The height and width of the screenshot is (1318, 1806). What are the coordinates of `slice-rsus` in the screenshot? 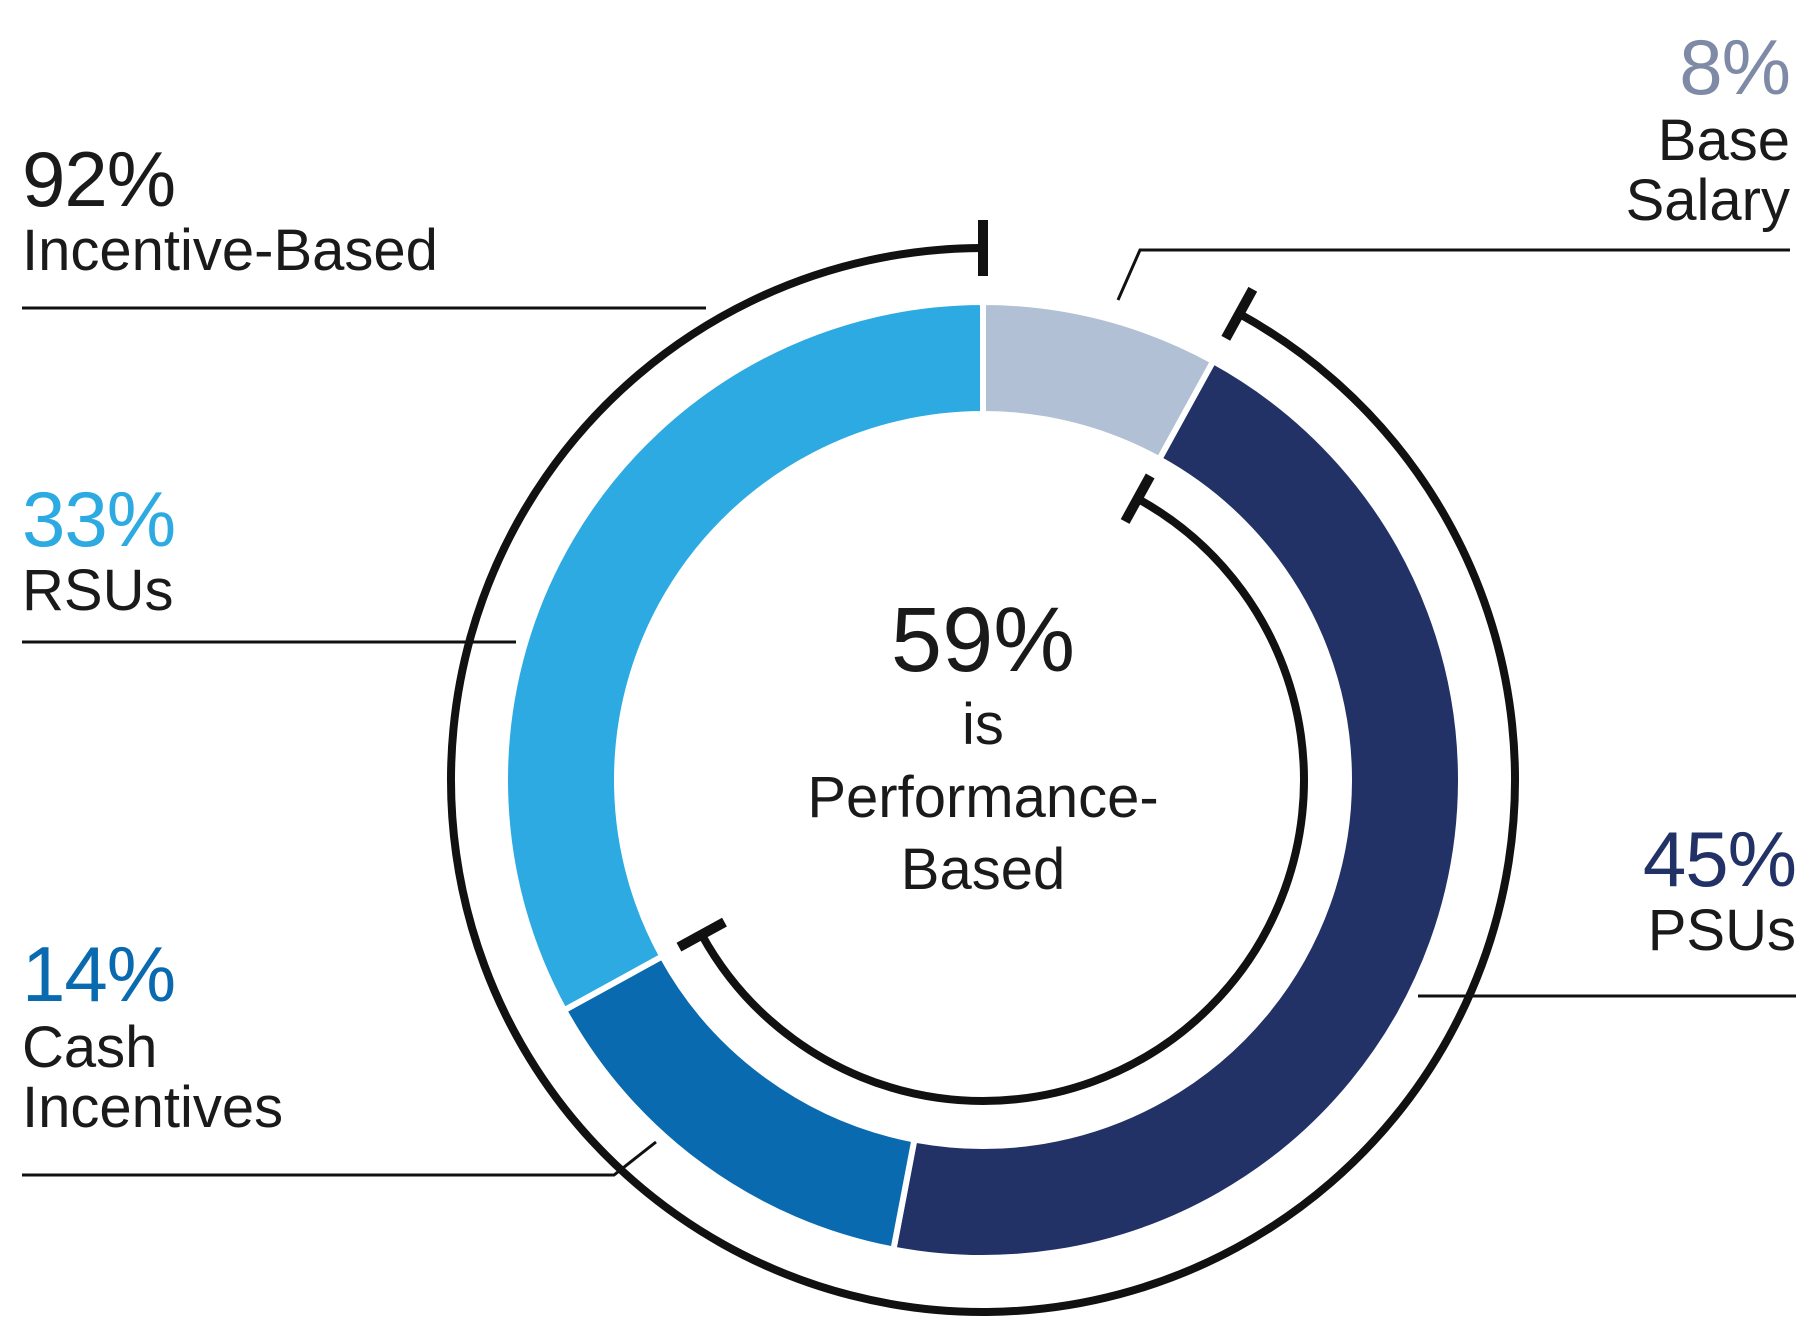 It's located at (744, 656).